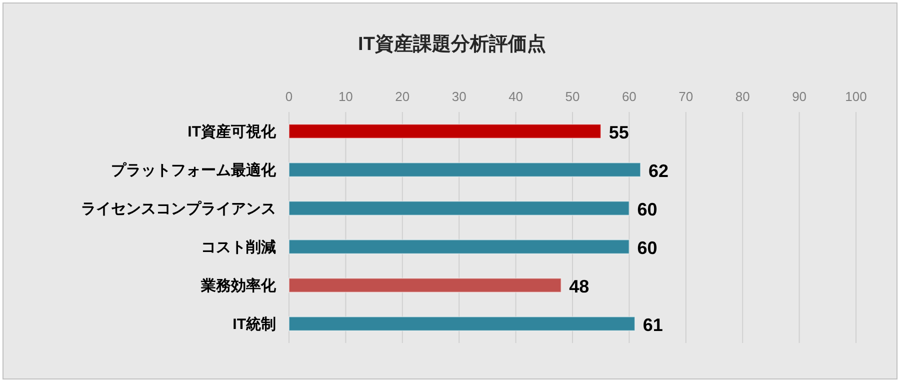 The height and width of the screenshot is (385, 903). Describe the element at coordinates (178, 209) in the screenshot. I see `y-tick-label: ライセンスコンプライアンス` at that location.